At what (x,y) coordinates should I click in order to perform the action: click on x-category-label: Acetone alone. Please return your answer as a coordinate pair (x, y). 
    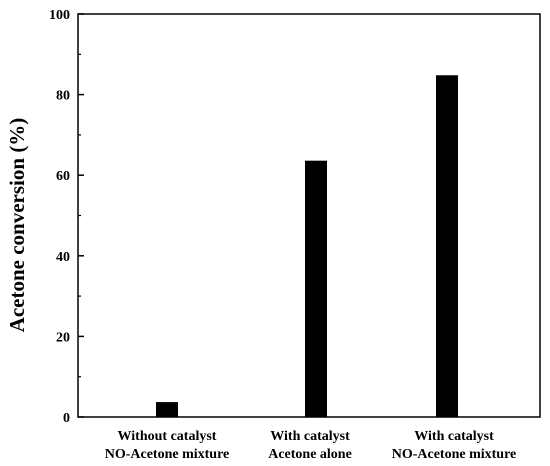
    Looking at the image, I should click on (310, 454).